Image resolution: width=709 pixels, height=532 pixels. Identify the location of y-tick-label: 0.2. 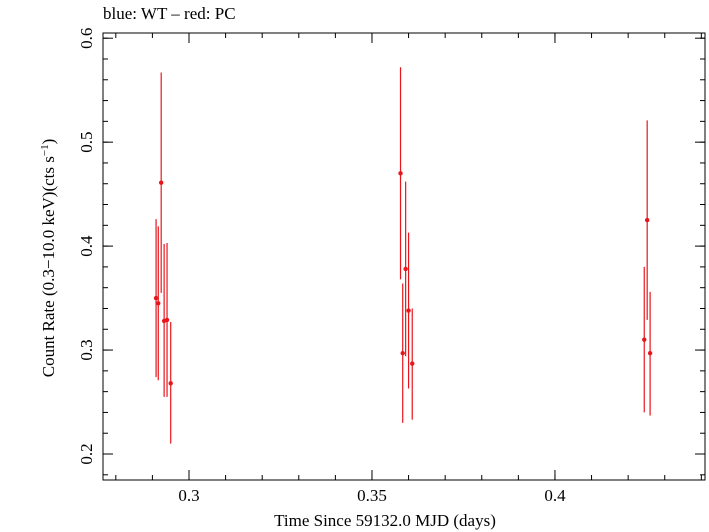
(86, 453).